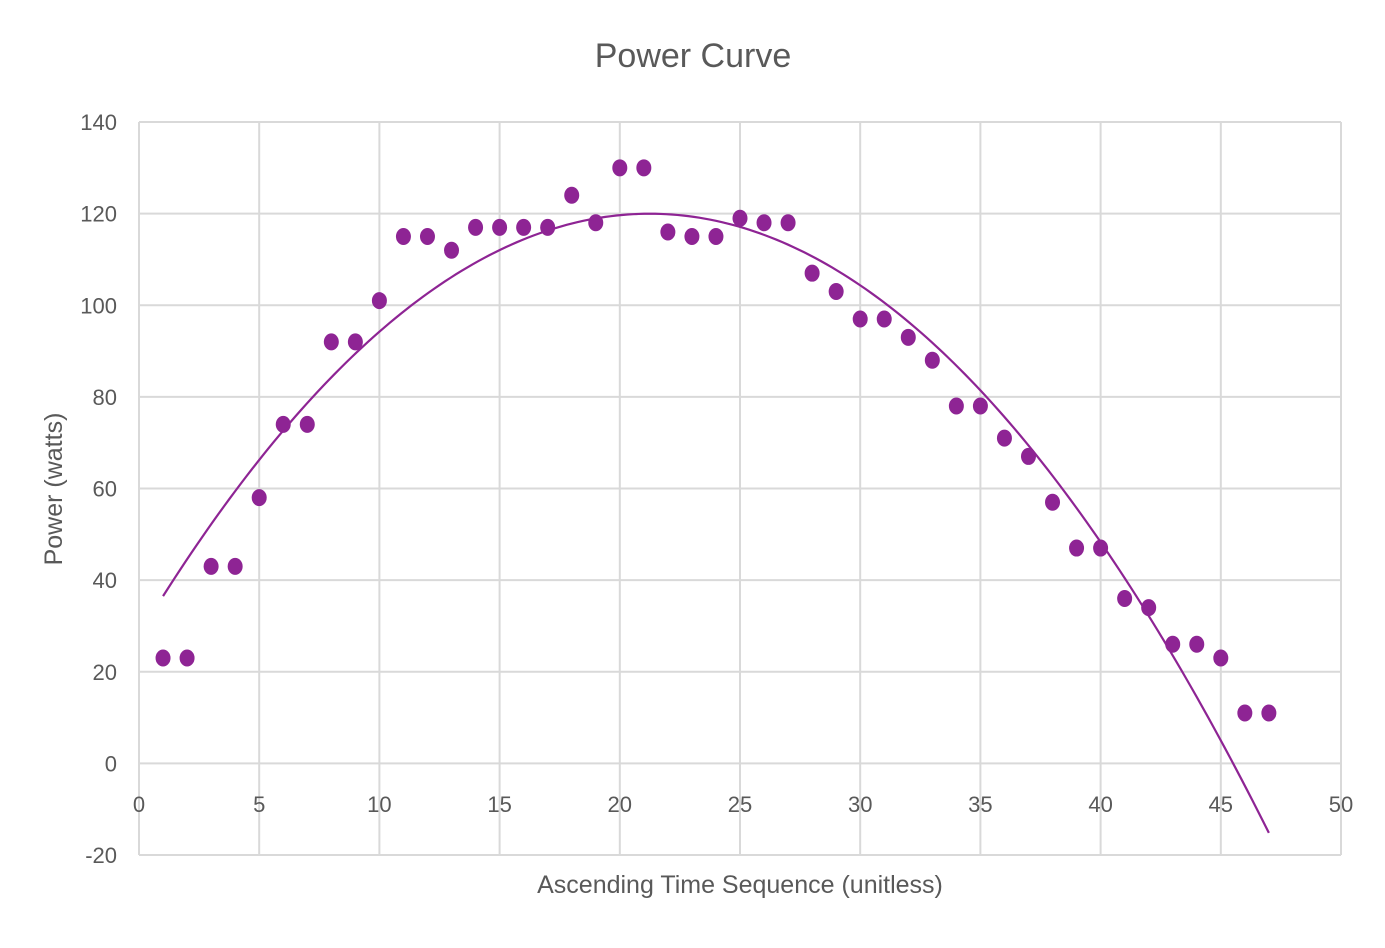  Describe the element at coordinates (379, 804) in the screenshot. I see `x-tick-label: 10` at that location.